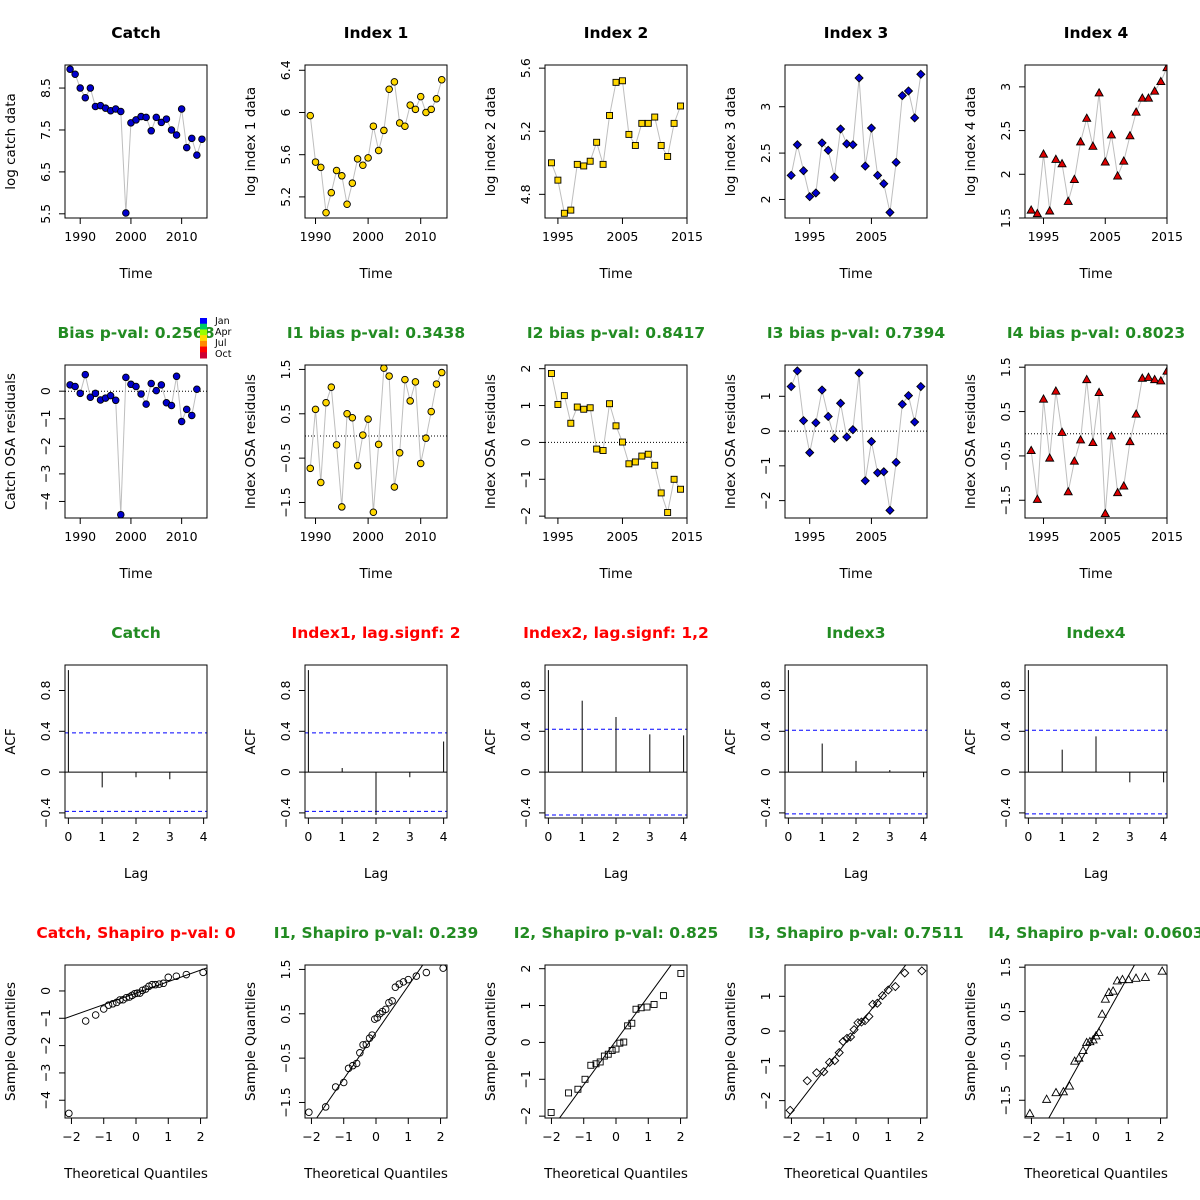  Describe the element at coordinates (285, 731) in the screenshot. I see `y-tick-label: 0.4` at that location.